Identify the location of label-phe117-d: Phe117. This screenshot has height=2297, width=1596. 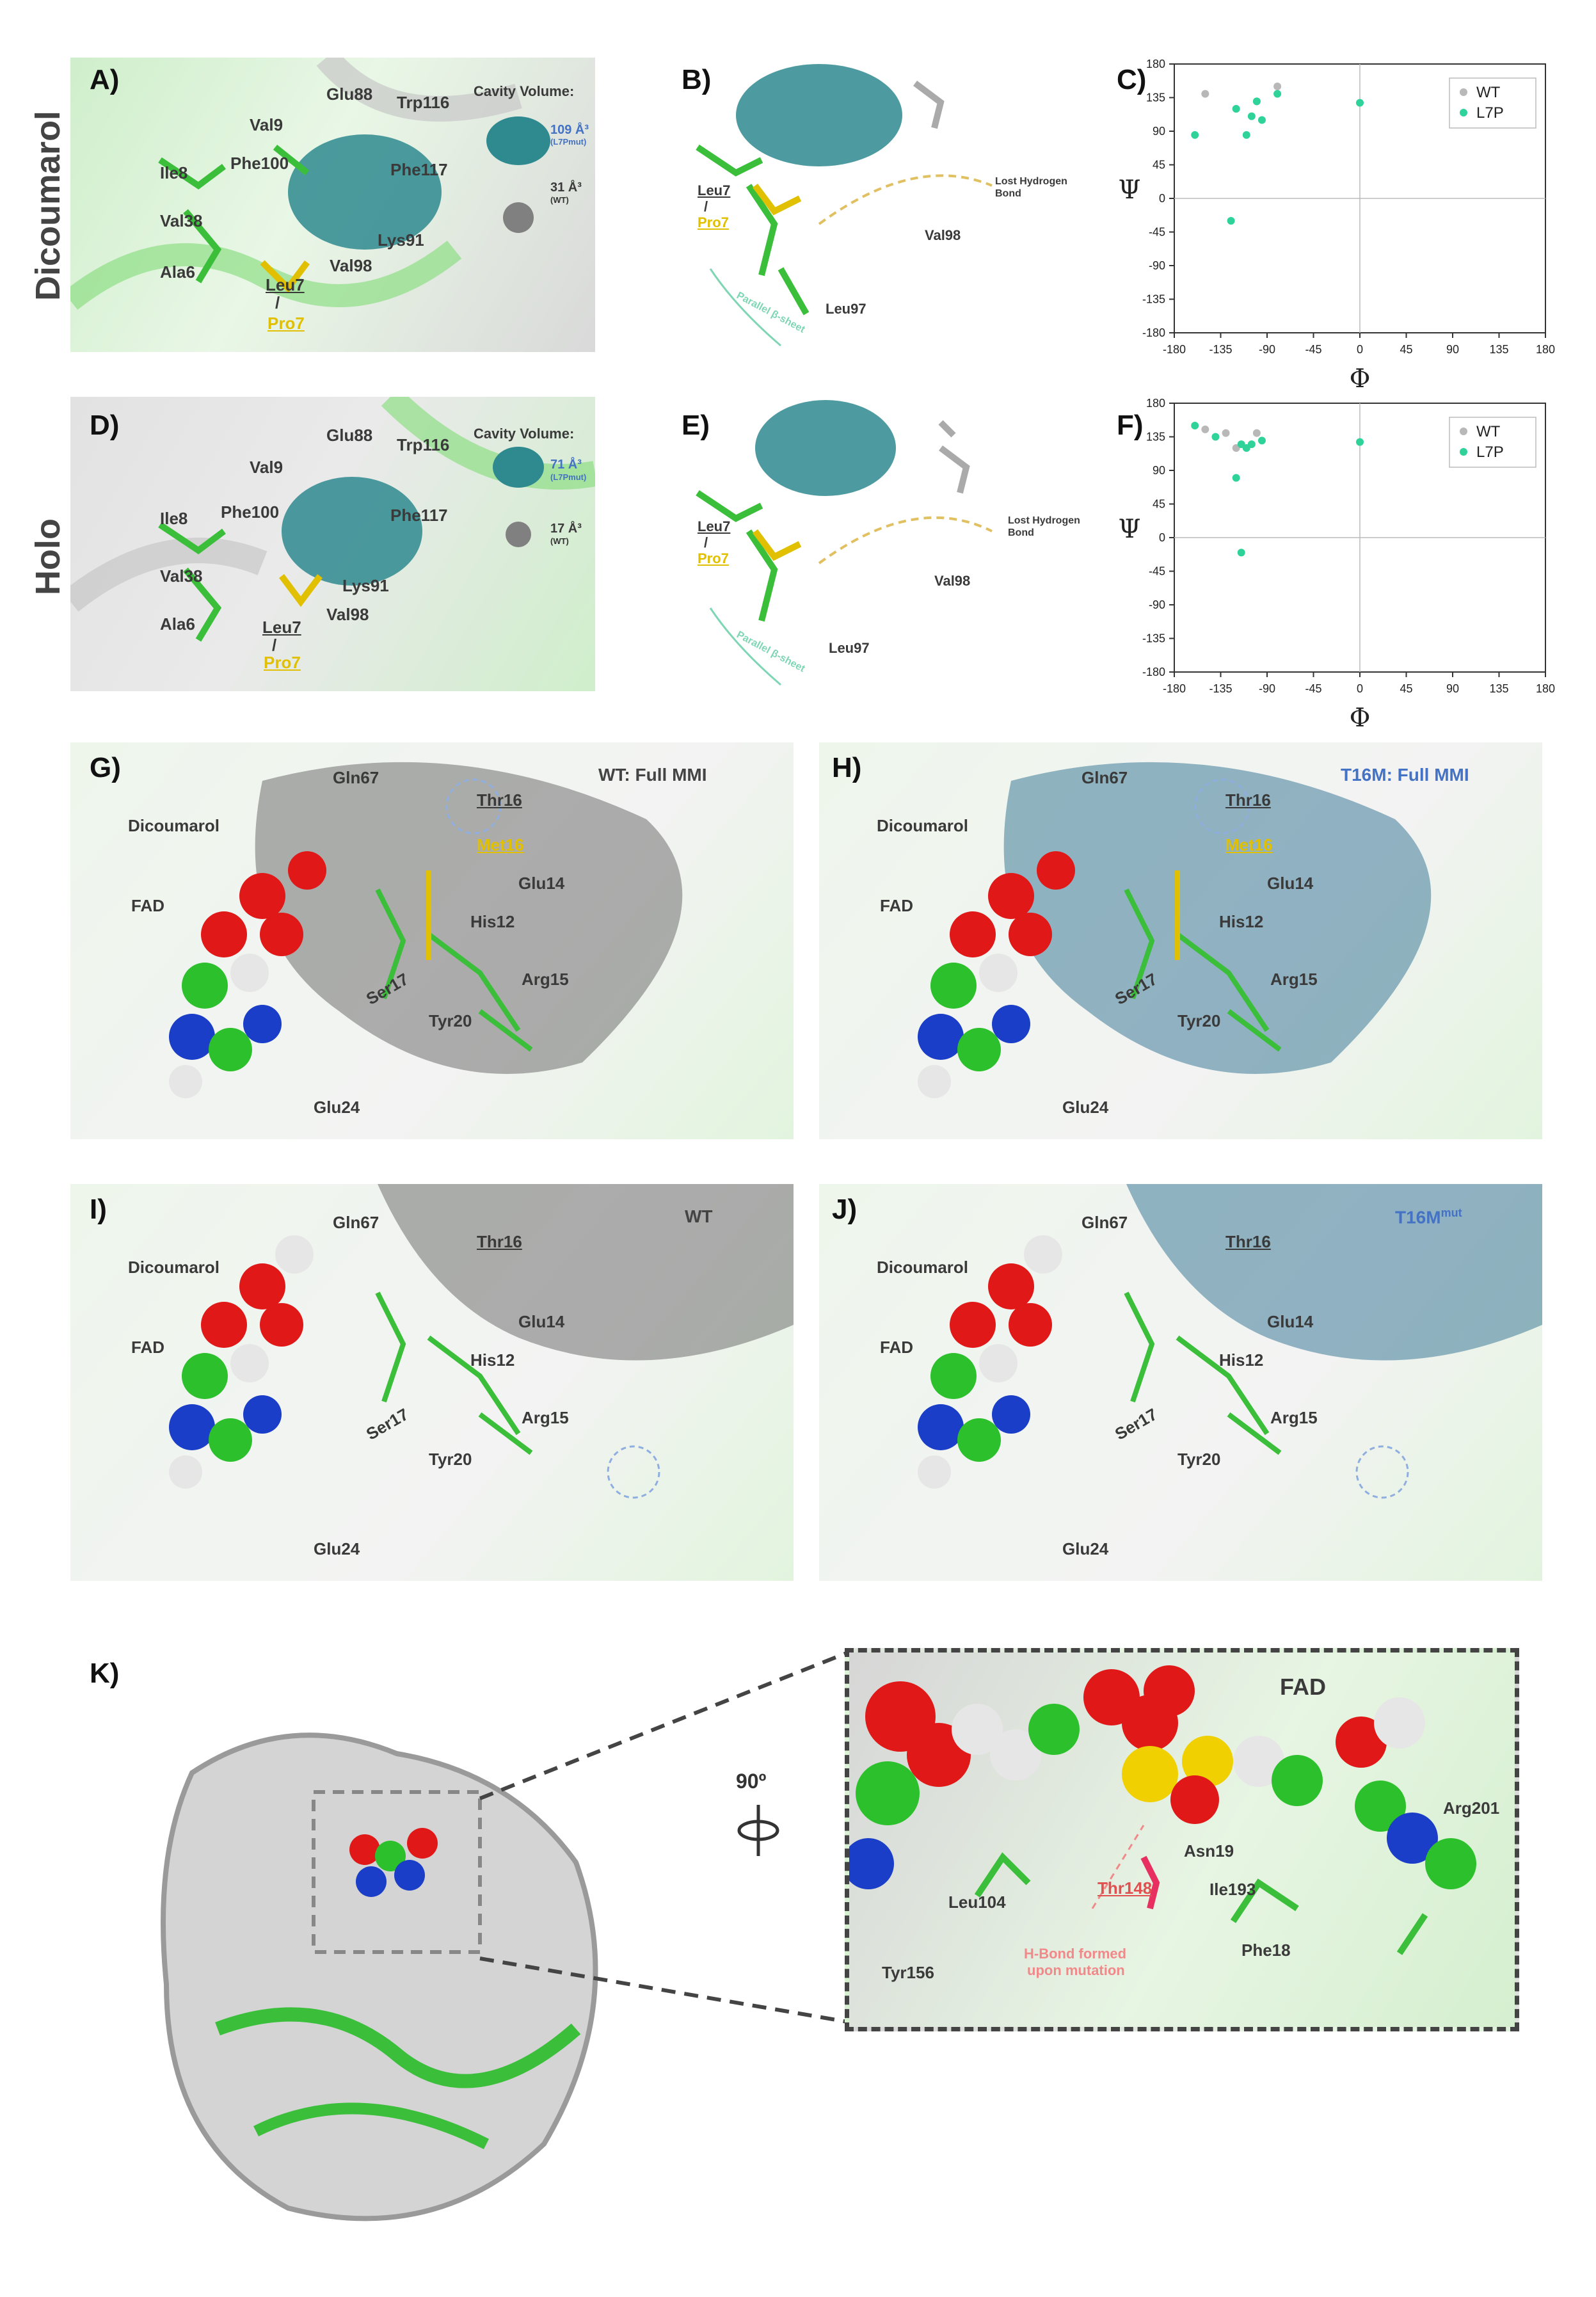
(419, 516).